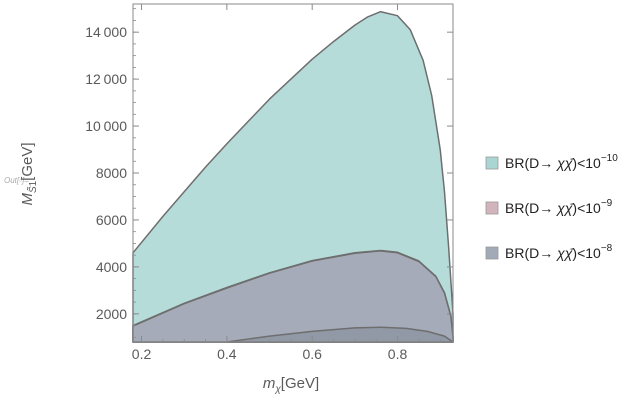  I want to click on y-tick-label: 2000, so click(111, 314).